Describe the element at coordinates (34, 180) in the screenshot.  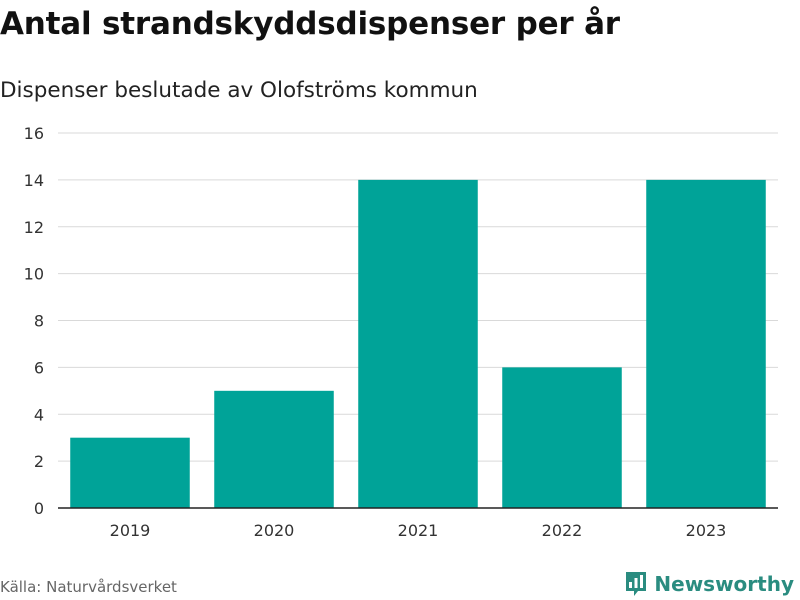
I see `y-tick-label: 14` at that location.